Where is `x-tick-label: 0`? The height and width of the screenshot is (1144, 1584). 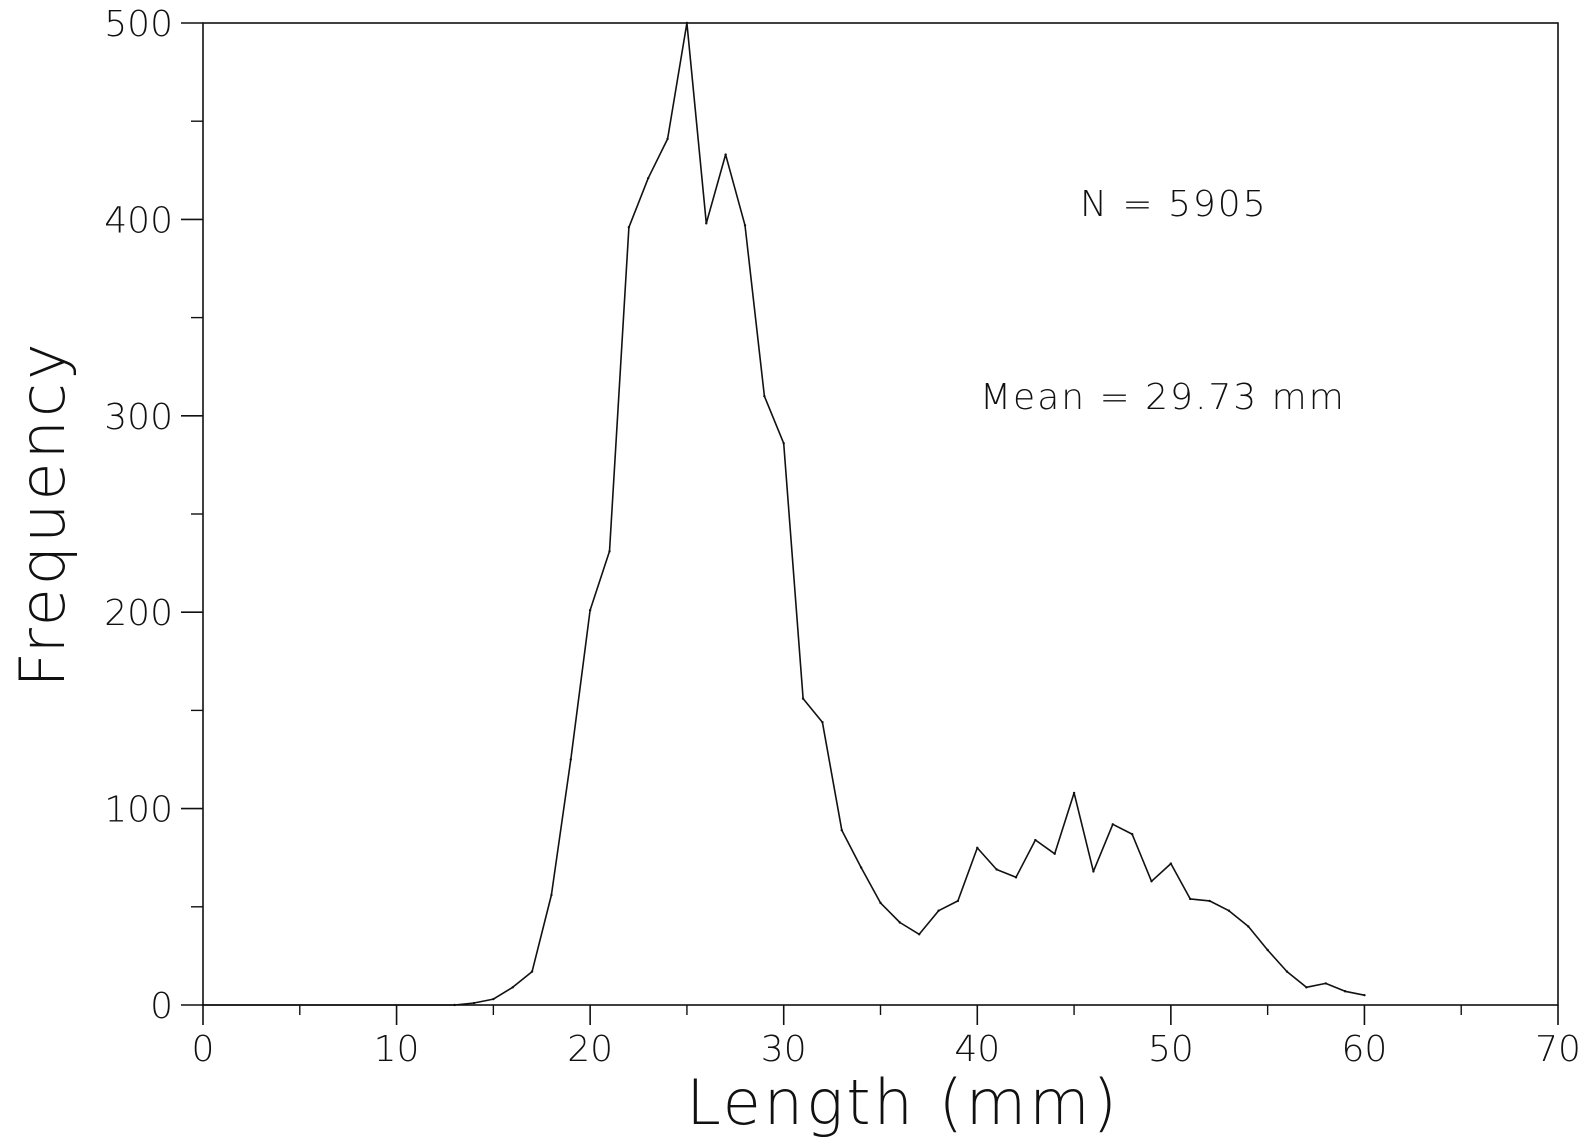 x-tick-label: 0 is located at coordinates (203, 1049).